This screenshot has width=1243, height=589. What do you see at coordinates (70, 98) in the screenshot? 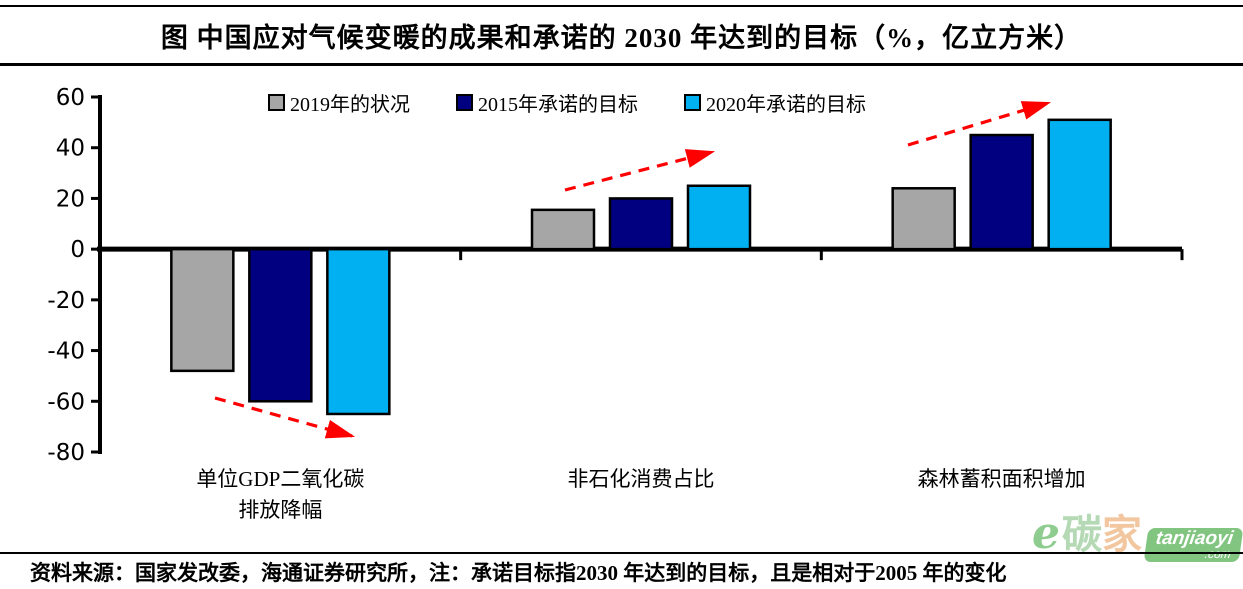
I see `y-tick-label: 60` at bounding box center [70, 98].